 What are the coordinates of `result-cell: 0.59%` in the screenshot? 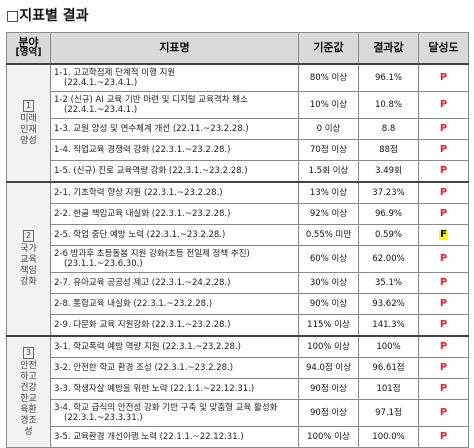 It's located at (388, 235).